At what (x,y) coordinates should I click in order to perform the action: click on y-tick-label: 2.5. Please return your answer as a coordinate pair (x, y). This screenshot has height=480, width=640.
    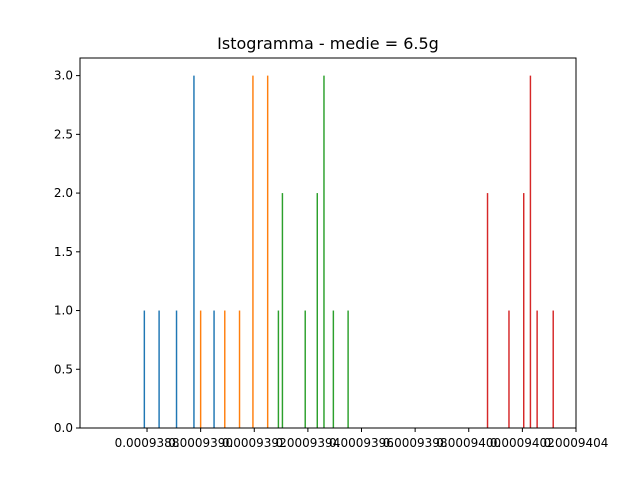
    Looking at the image, I should click on (63, 134).